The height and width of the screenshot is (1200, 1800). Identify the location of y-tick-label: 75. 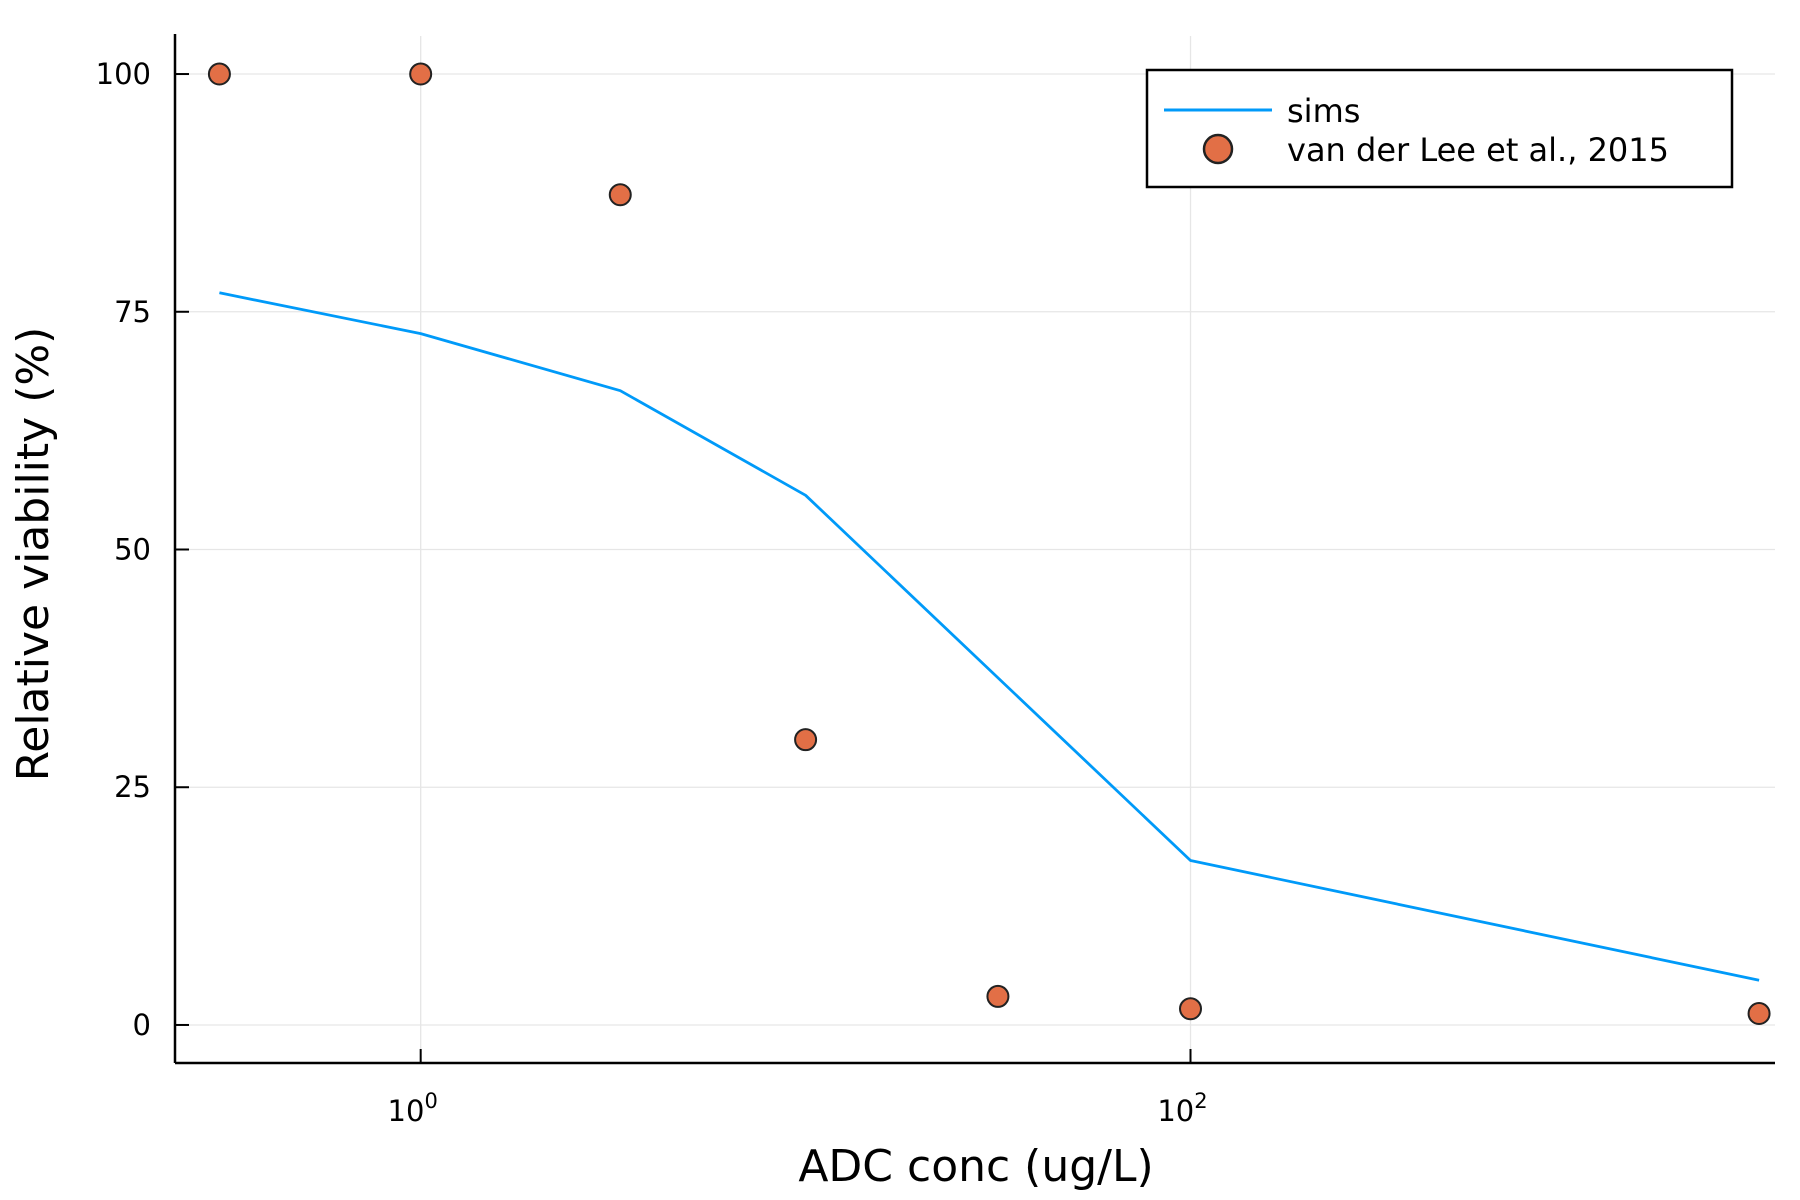
(132, 312).